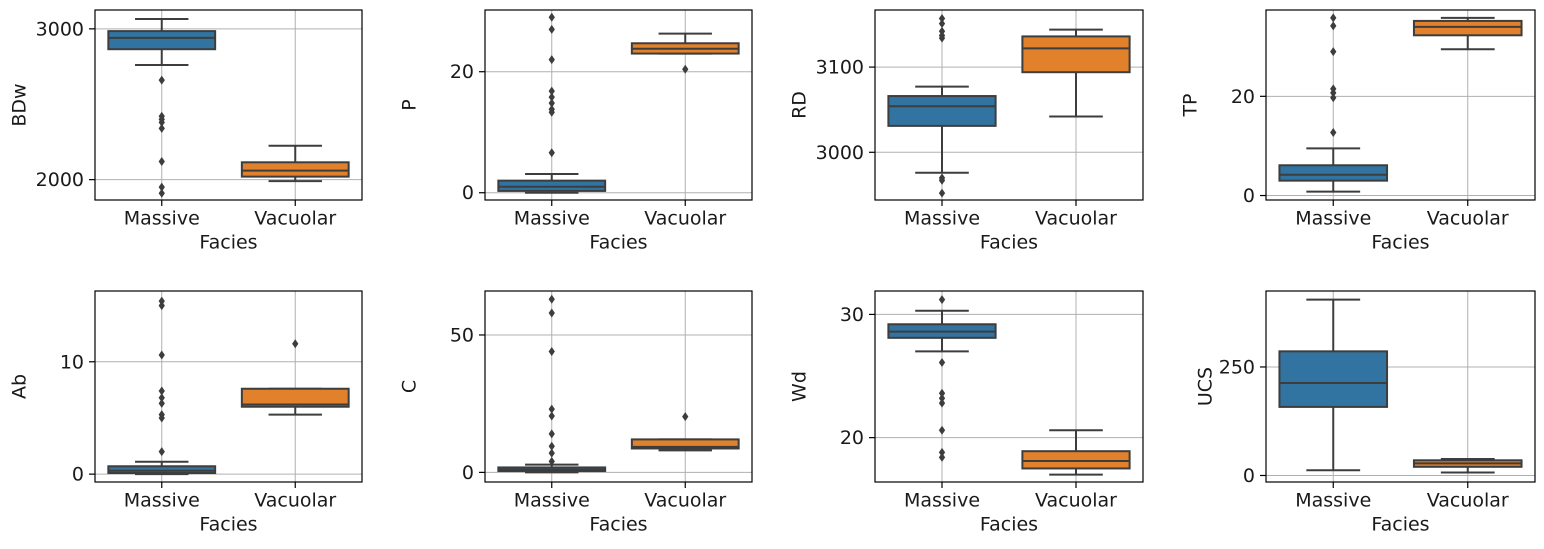  Describe the element at coordinates (20, 386) in the screenshot. I see `y-axis-label: Ab` at that location.